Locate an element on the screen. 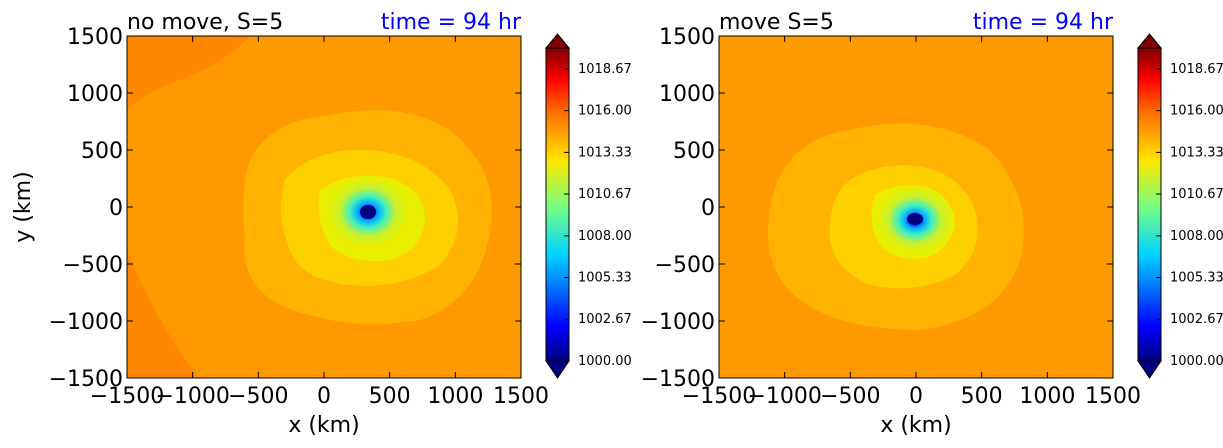 Image resolution: width=1223 pixels, height=448 pixels. left-colorbar-extend-max is located at coordinates (557, 41).